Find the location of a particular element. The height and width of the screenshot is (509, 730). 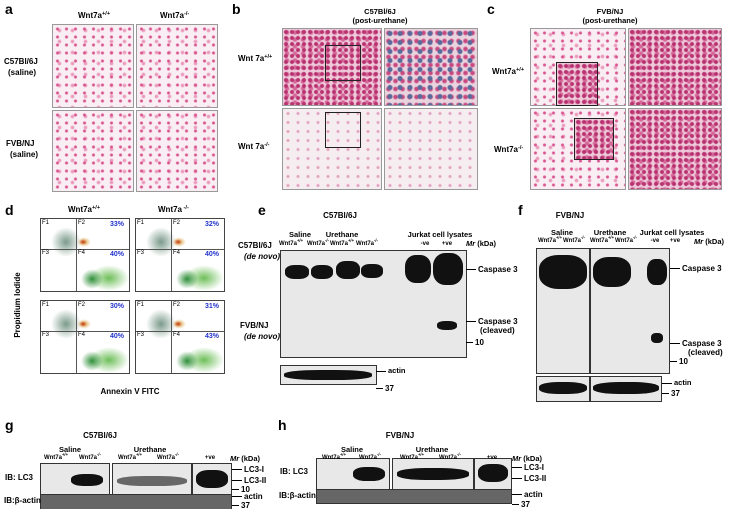

text: -ve is located at coordinates (655, 241).